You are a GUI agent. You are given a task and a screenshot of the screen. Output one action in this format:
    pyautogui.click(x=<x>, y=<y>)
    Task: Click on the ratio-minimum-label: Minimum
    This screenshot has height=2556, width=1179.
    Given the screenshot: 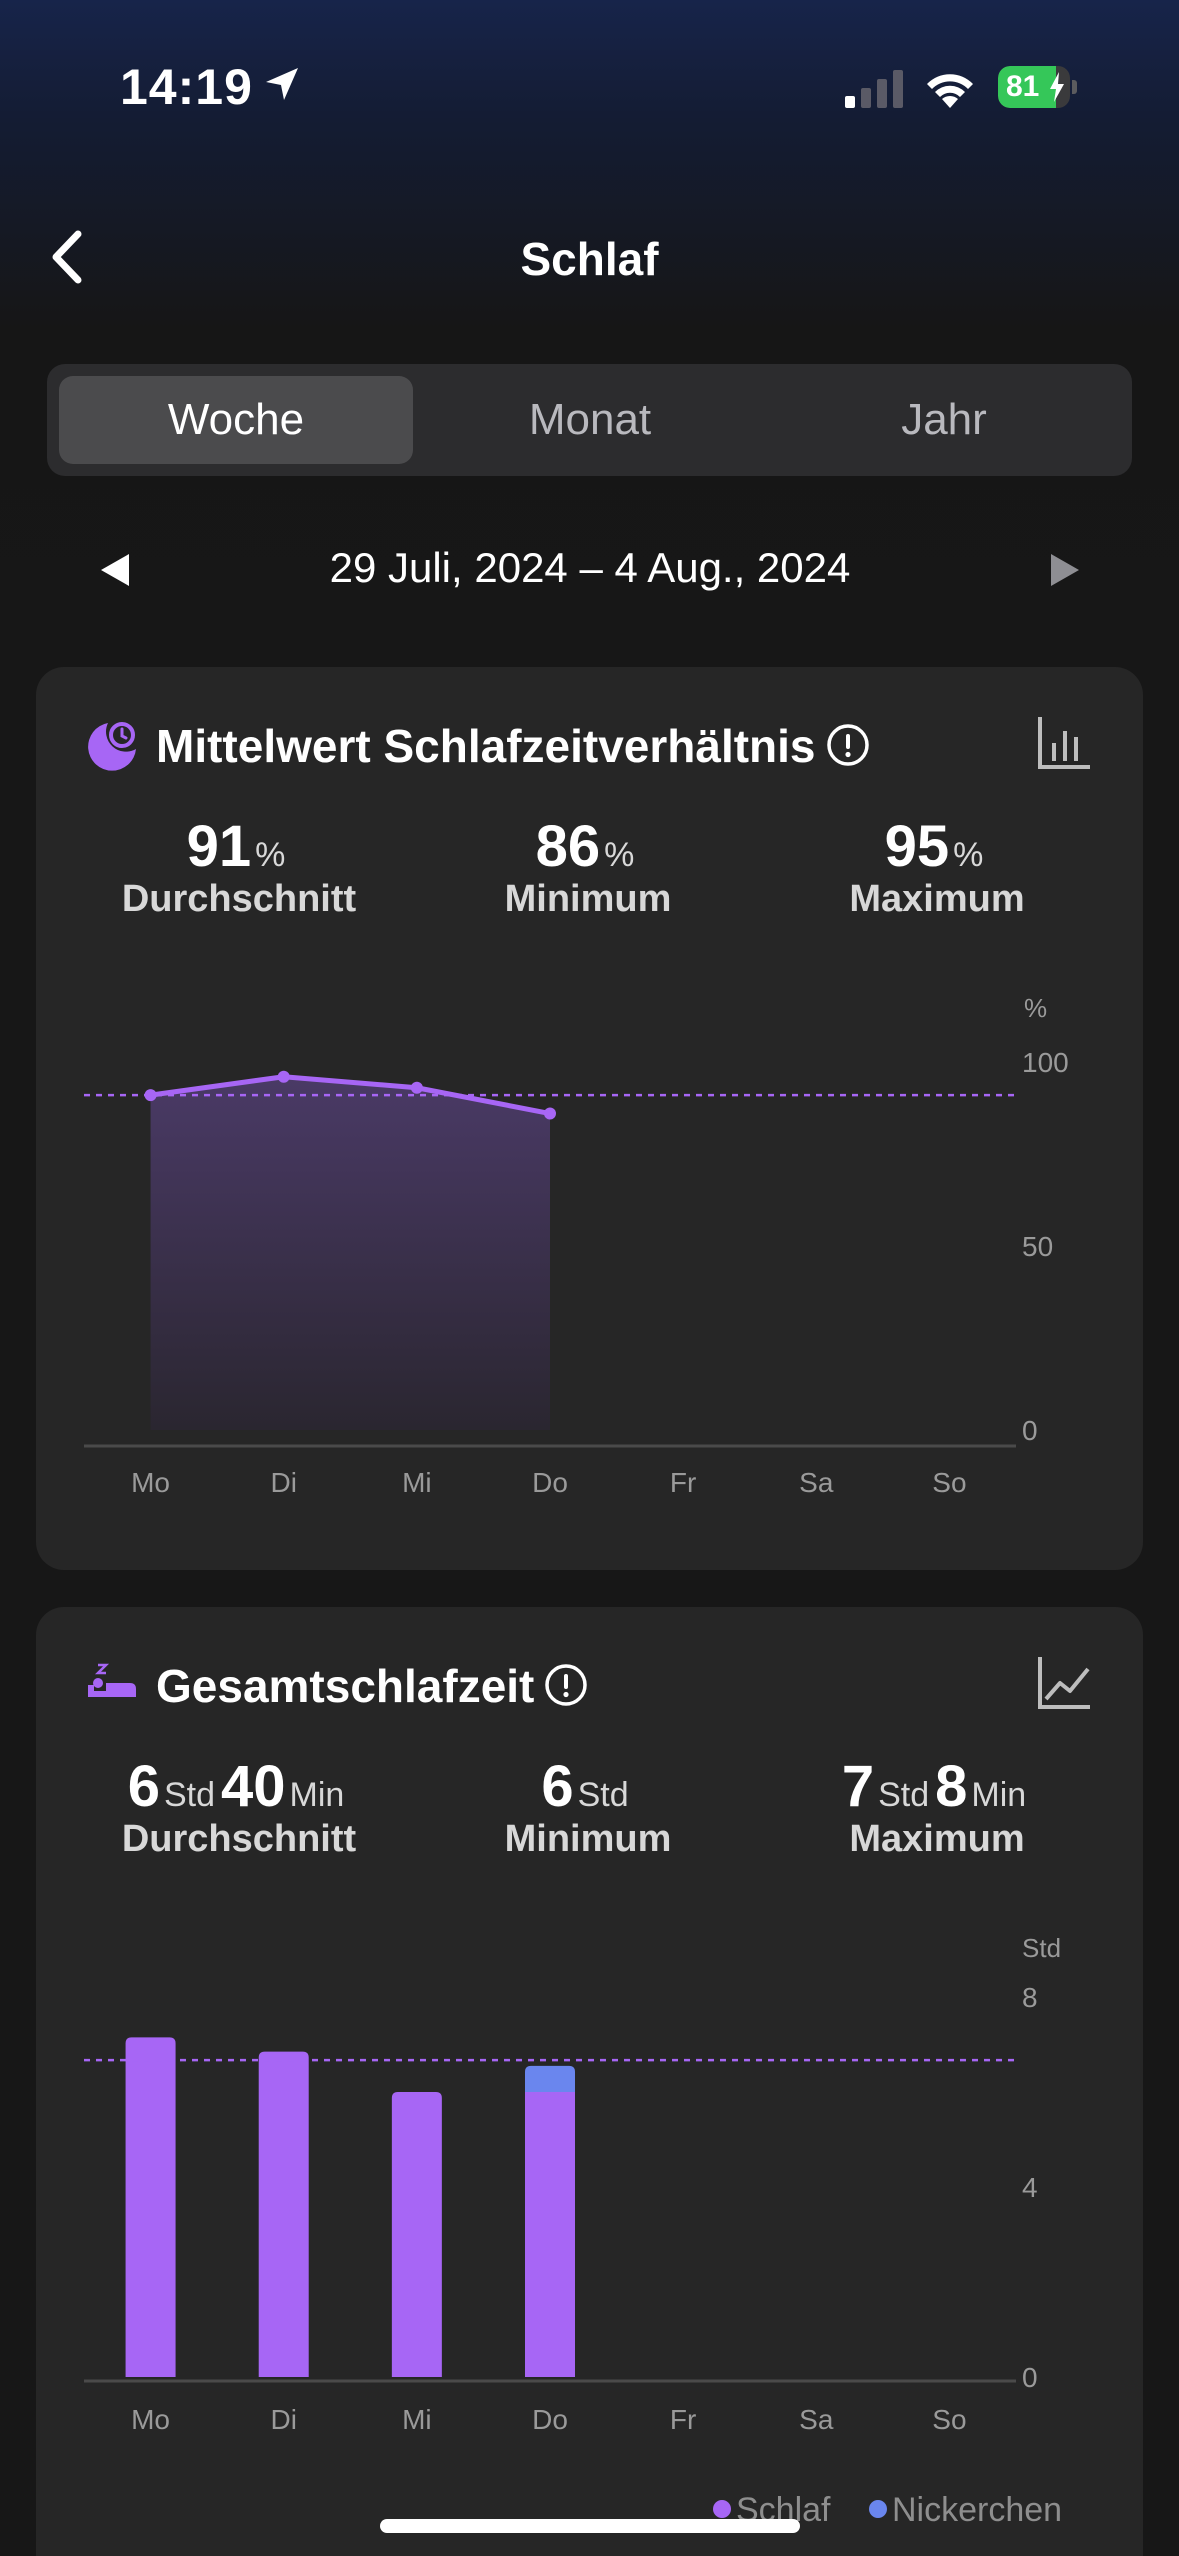 What is the action you would take?
    pyautogui.click(x=588, y=899)
    